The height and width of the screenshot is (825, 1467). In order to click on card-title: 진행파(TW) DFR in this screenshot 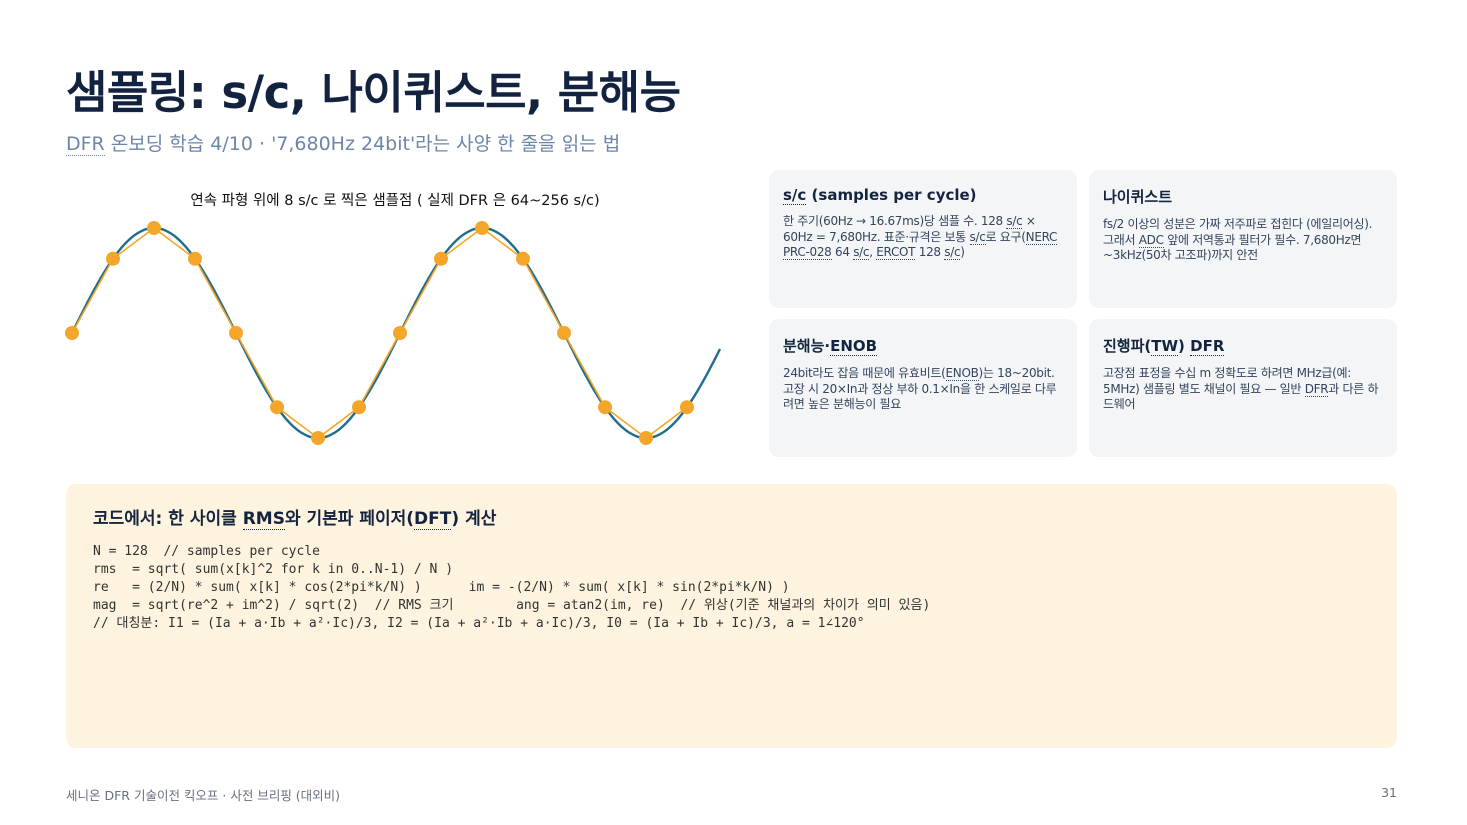, I will do `click(1243, 345)`.